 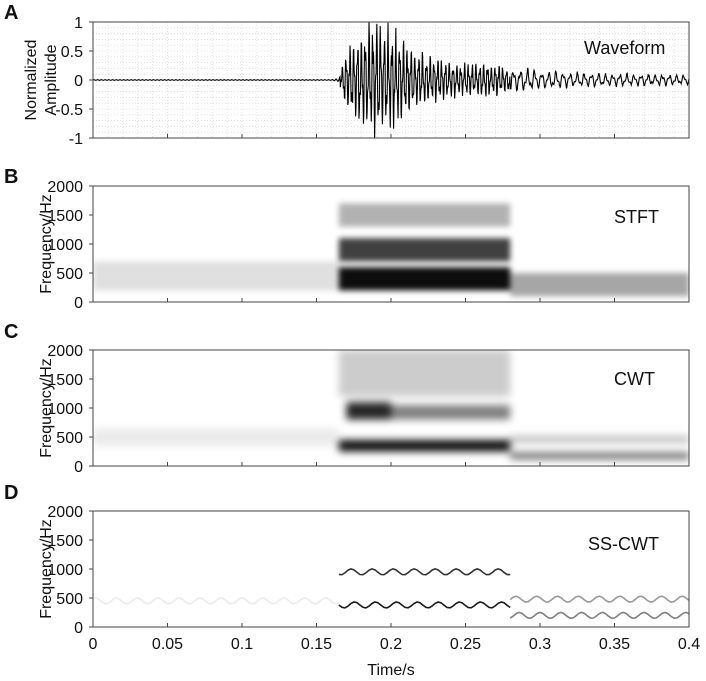 I want to click on cwt-ylabel: Frequency/Hz, so click(x=46, y=408).